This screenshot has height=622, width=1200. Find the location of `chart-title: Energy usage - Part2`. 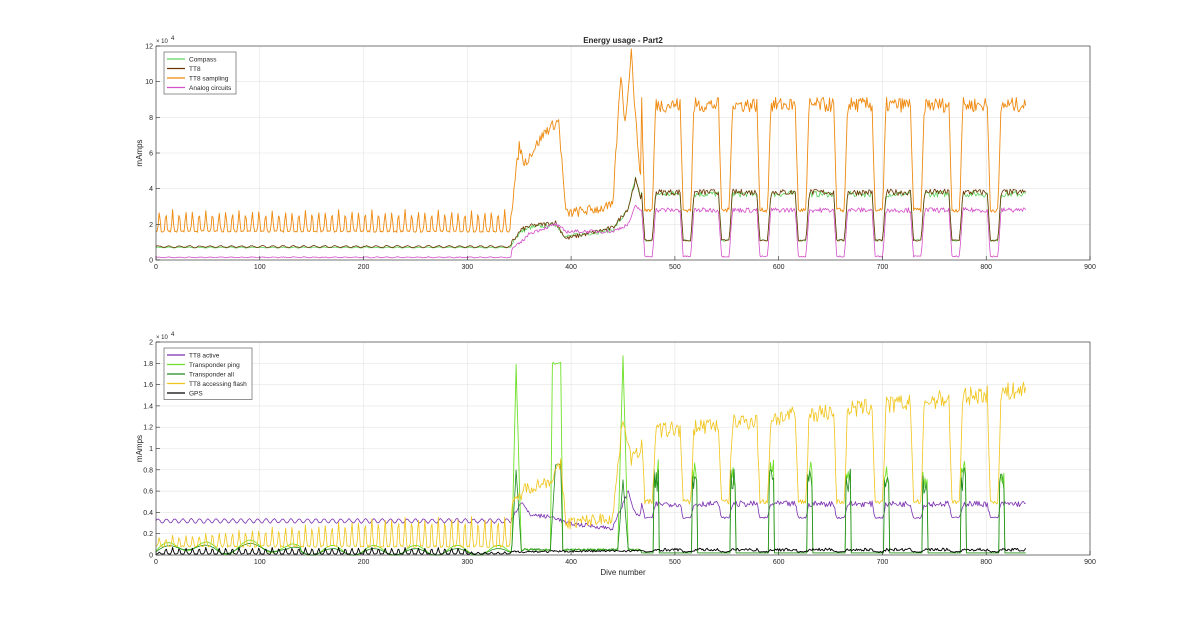

chart-title: Energy usage - Part2 is located at coordinates (623, 40).